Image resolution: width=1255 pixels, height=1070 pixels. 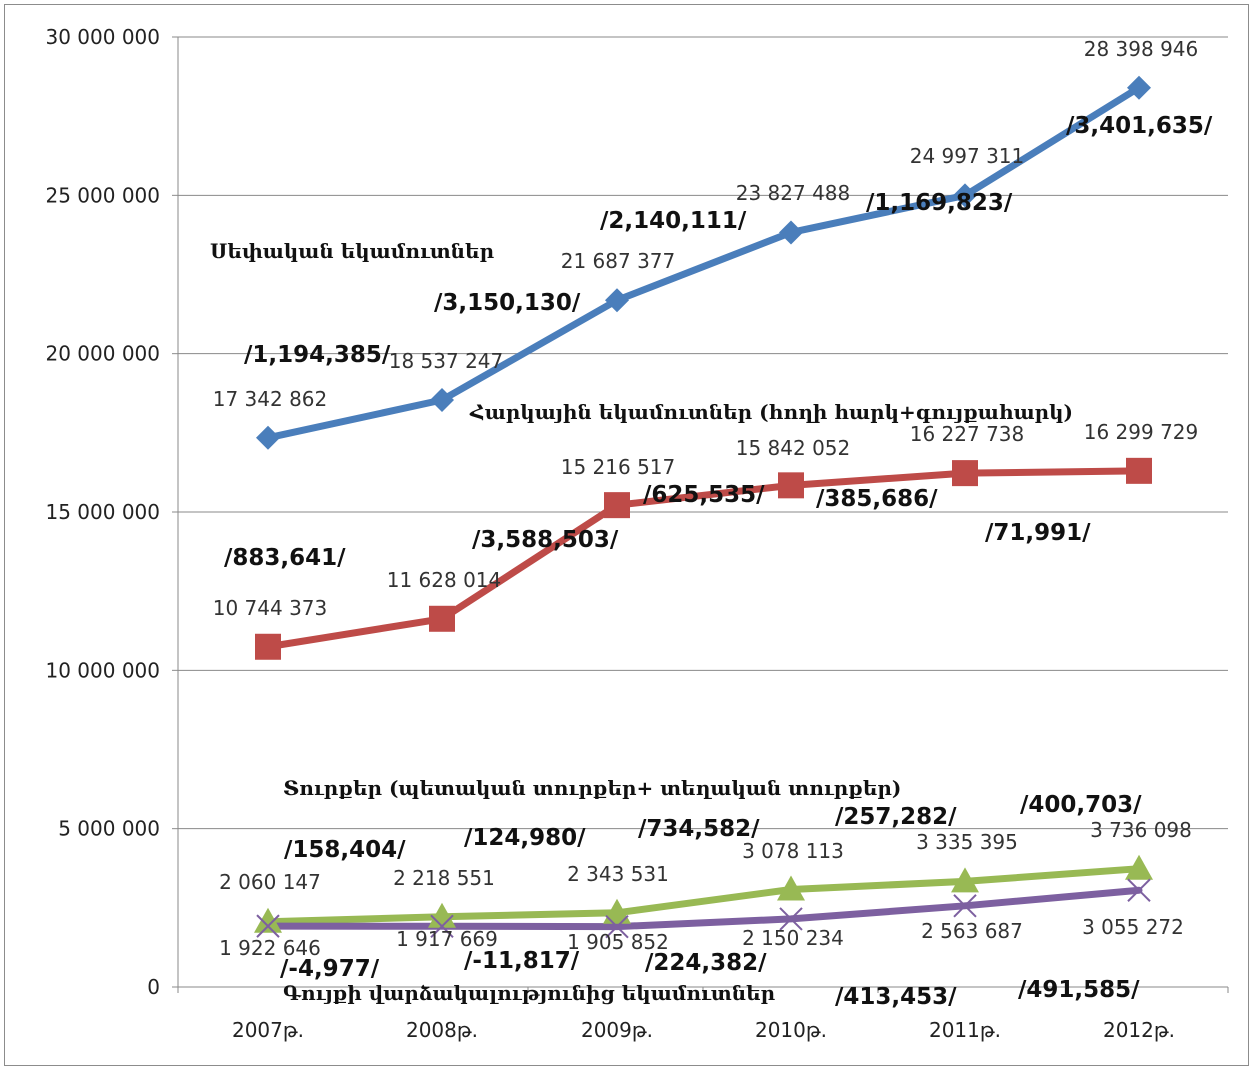 What do you see at coordinates (446, 361) in the screenshot?
I see `data-label: 18 537 247` at bounding box center [446, 361].